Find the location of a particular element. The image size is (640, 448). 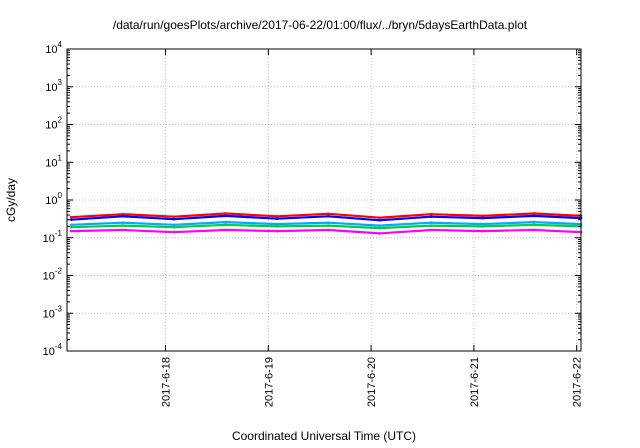

y-tick-label: 10⁻² is located at coordinates (53, 275).